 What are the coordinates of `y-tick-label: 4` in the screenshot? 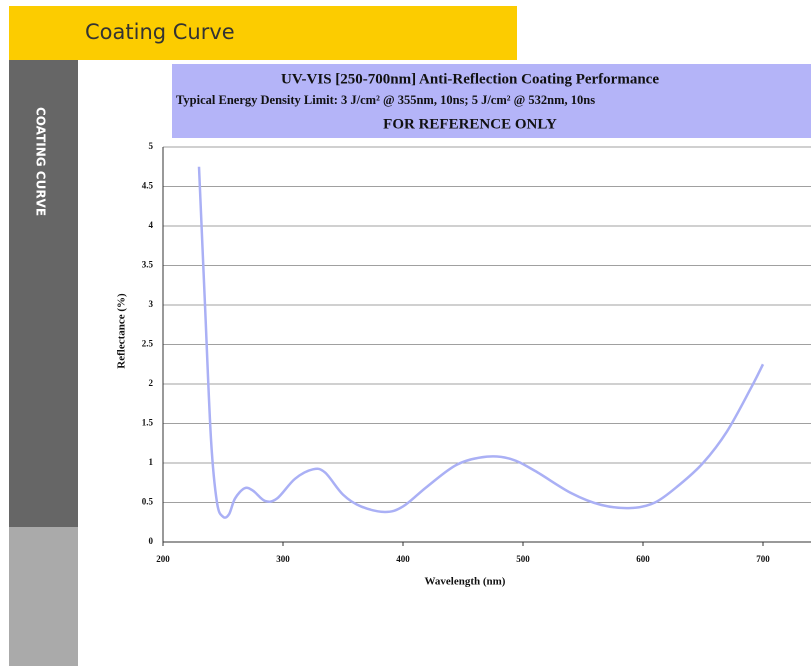 It's located at (151, 225).